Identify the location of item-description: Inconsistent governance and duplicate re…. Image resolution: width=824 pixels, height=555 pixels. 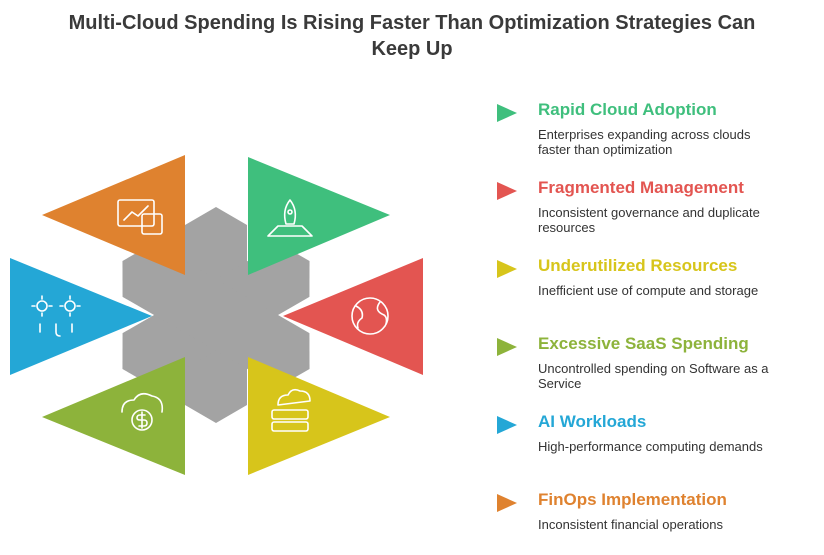
(649, 220).